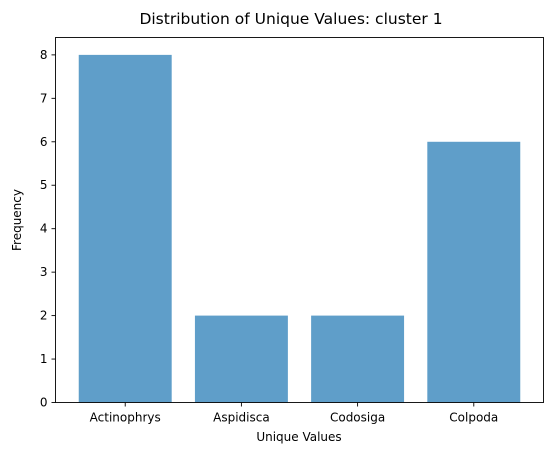  Describe the element at coordinates (44, 229) in the screenshot. I see `y-tick-label: 4` at that location.